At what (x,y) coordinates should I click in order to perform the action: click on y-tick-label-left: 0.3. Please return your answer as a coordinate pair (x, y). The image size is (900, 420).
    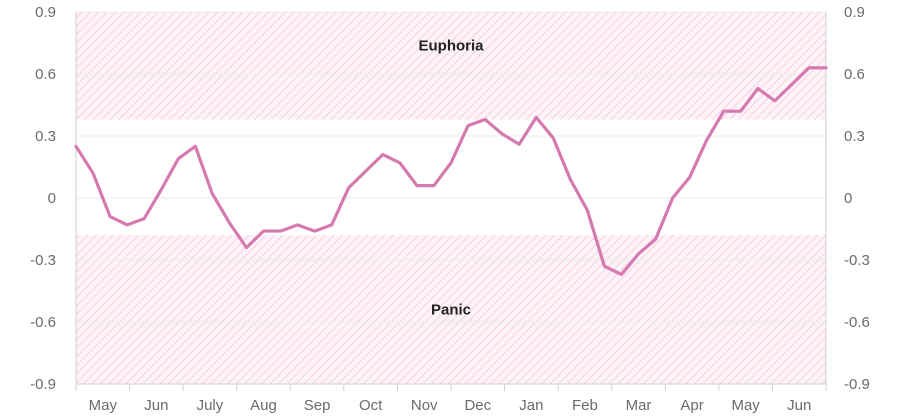
    Looking at the image, I should click on (45, 136).